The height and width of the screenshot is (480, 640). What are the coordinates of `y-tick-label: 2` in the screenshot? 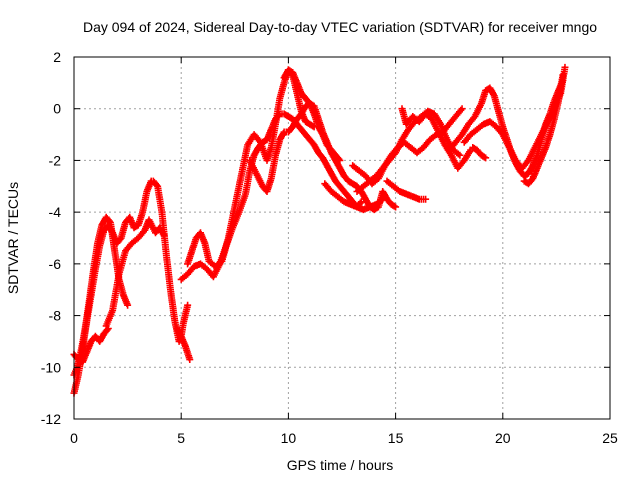 It's located at (57, 57).